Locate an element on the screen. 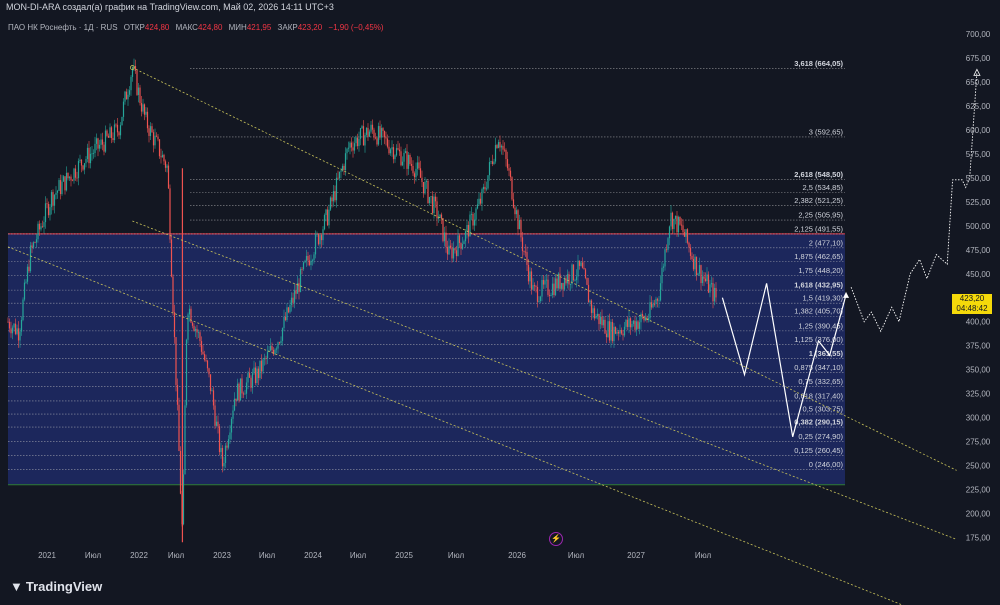  lightning-icon: ⚡ is located at coordinates (556, 539).